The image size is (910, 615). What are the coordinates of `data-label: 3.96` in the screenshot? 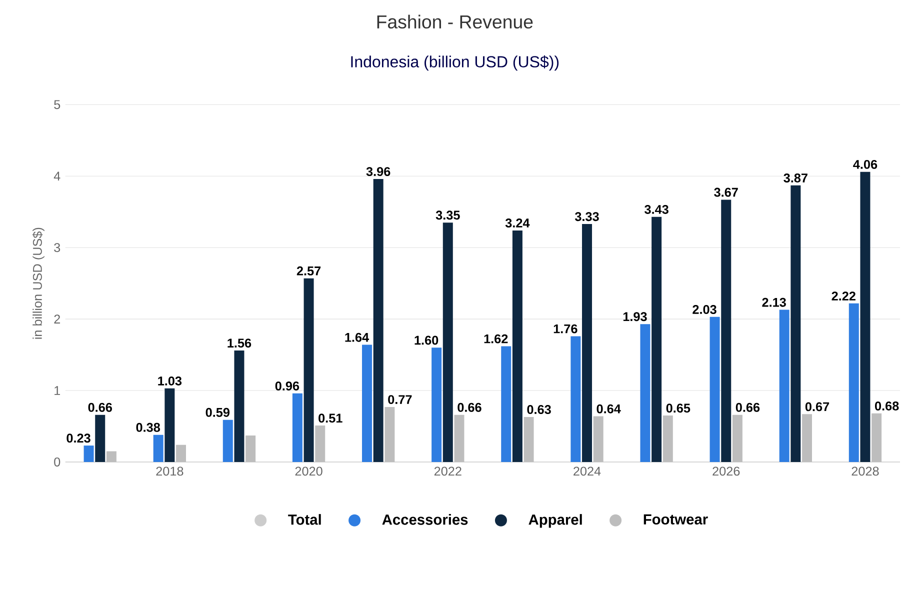 It's located at (378, 171).